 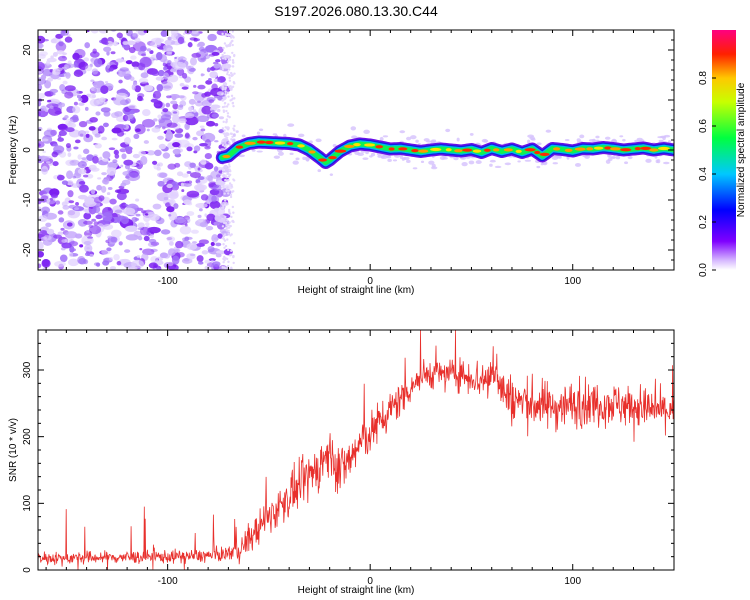 I want to click on spectrogram-xlabel: Height of straight line (km), so click(x=356, y=290).